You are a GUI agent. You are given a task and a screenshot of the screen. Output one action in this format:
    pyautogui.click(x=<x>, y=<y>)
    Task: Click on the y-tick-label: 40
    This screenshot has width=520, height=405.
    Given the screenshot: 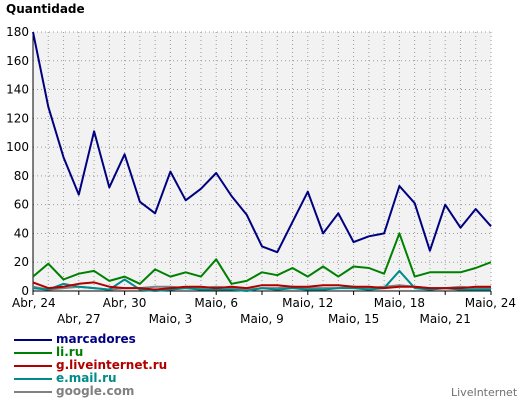 What is the action you would take?
    pyautogui.click(x=21, y=233)
    